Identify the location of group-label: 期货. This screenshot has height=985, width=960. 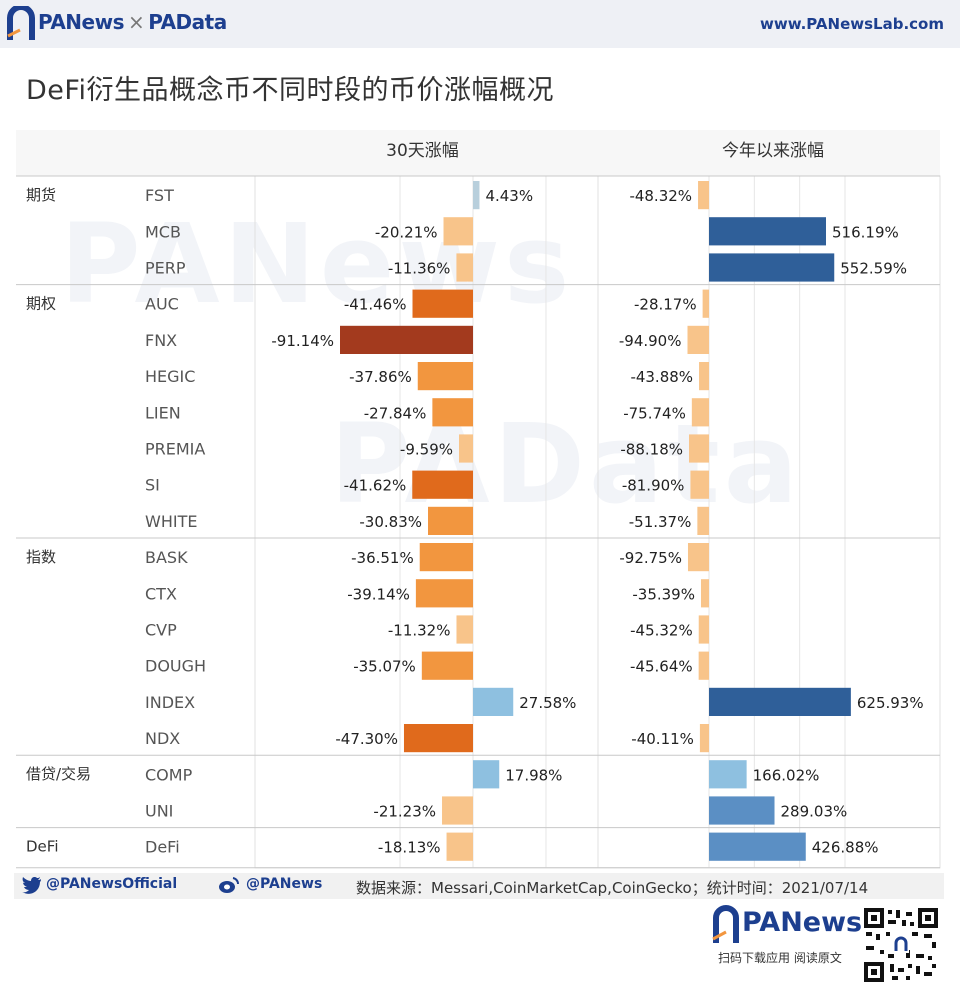
(41, 195).